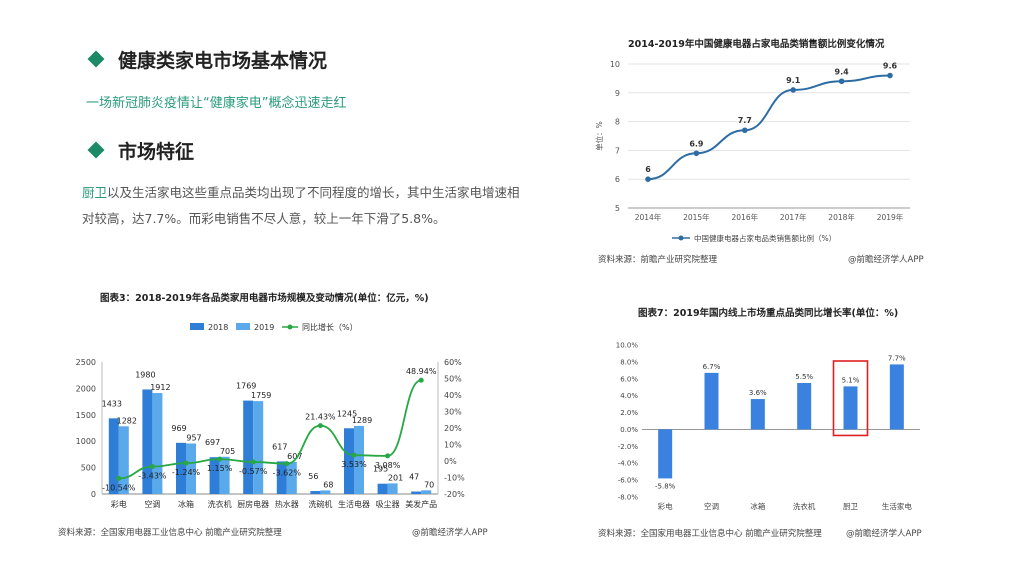  I want to click on chart1-y-tick-label: 9, so click(617, 93).